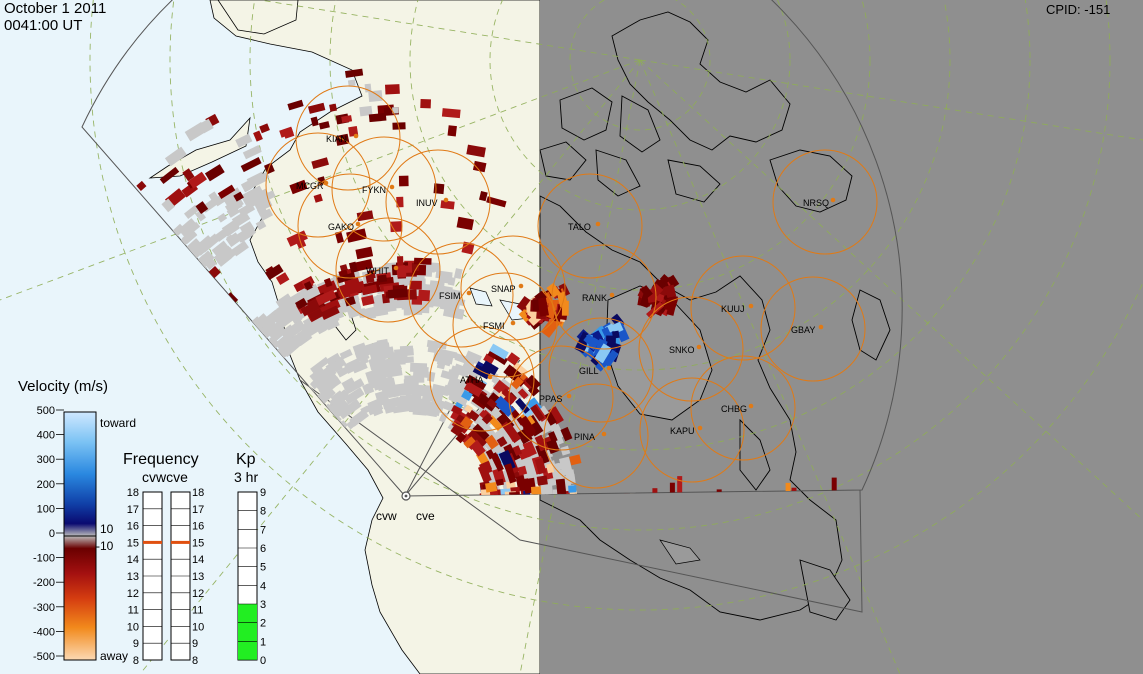  What do you see at coordinates (246, 459) in the screenshot?
I see `kp-title: Kp` at bounding box center [246, 459].